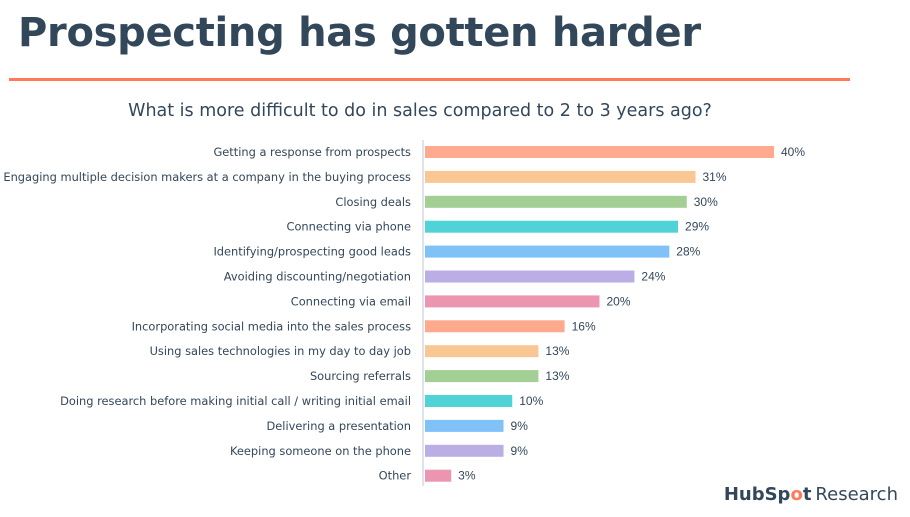 This screenshot has height=517, width=910. I want to click on category-label: Delivering a presentation, so click(339, 426).